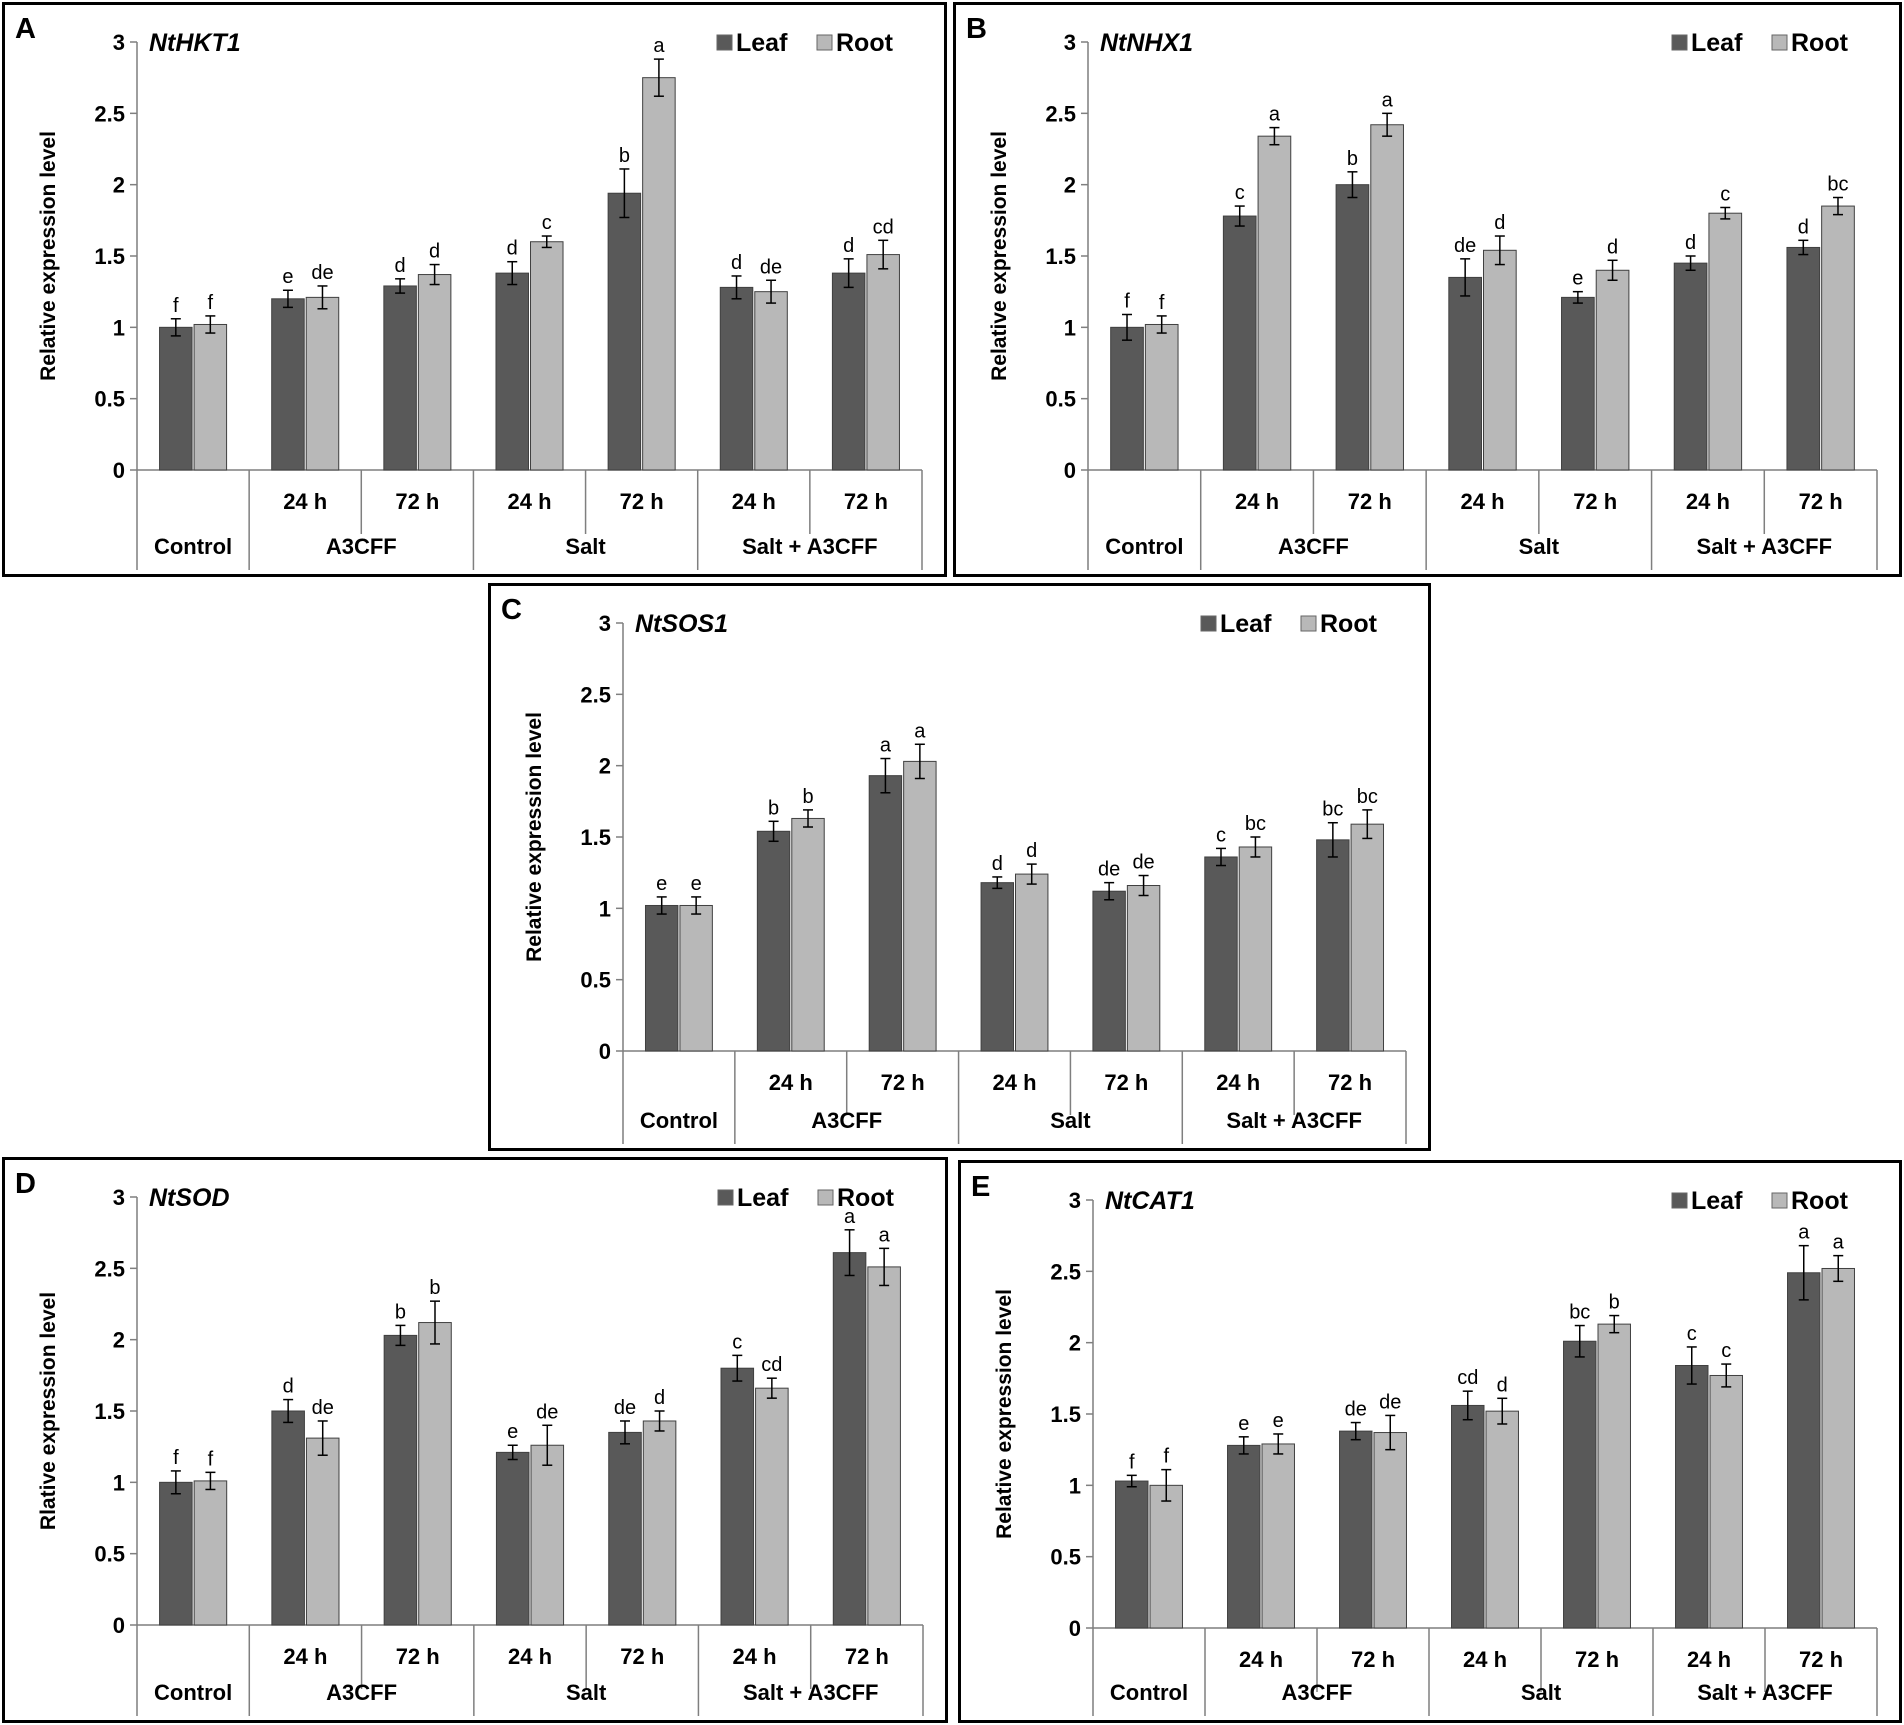  Describe the element at coordinates (361, 546) in the screenshot. I see `x-group-label: A3CFF` at that location.